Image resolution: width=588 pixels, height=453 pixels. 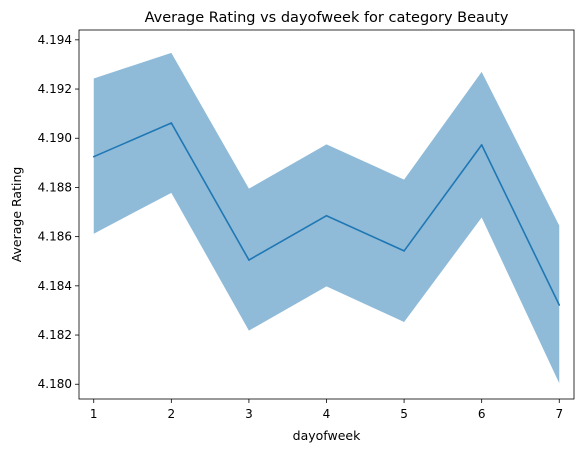 I want to click on y-tick-label: 4.180, so click(x=55, y=384).